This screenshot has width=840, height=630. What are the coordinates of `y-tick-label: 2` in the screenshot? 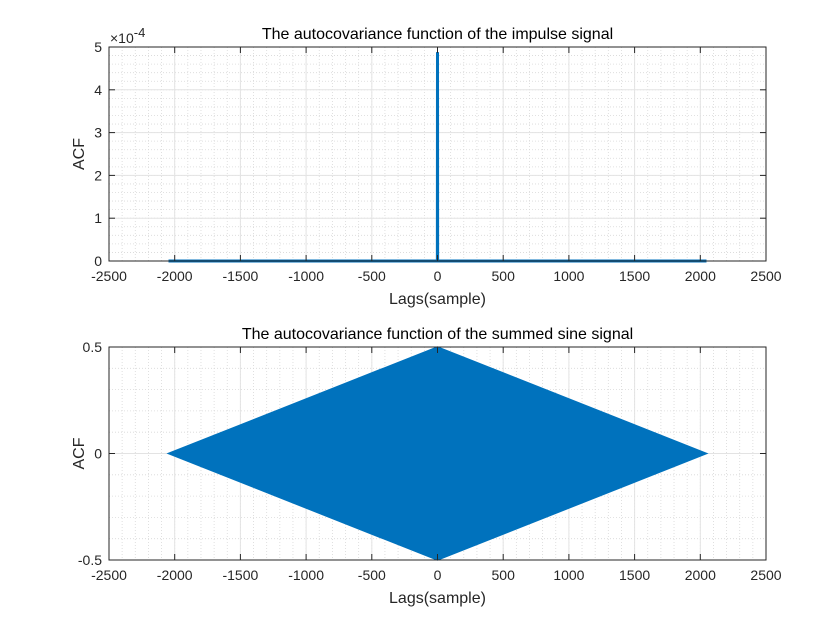 It's located at (98, 175).